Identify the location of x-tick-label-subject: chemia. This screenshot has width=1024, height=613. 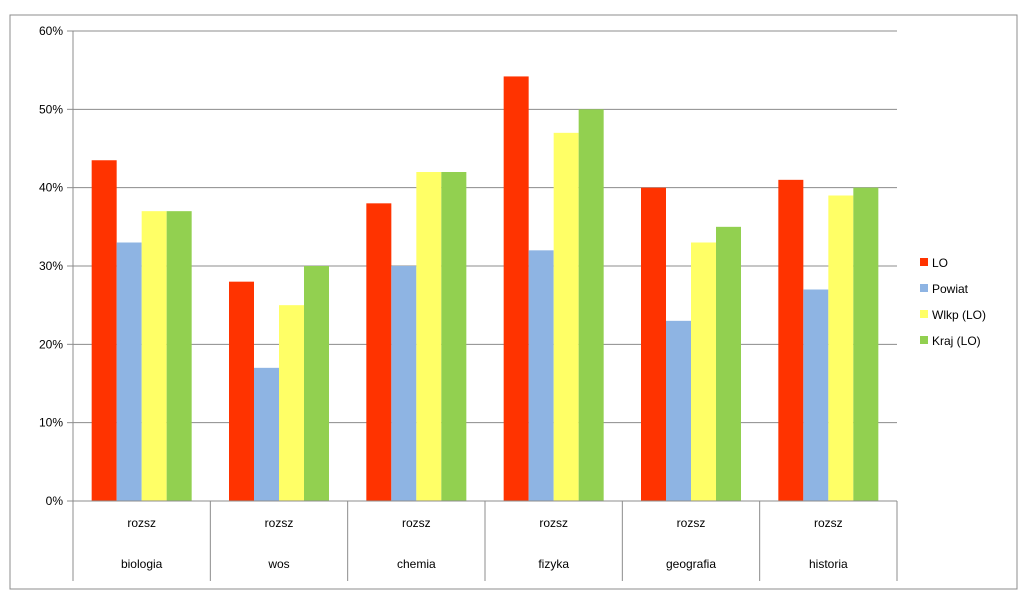
(416, 564).